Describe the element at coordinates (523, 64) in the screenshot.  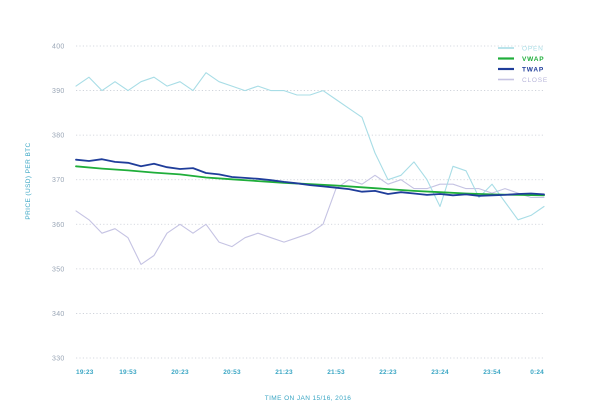
I see `legend: OPEN VWAP TWAP CLOSE` at that location.